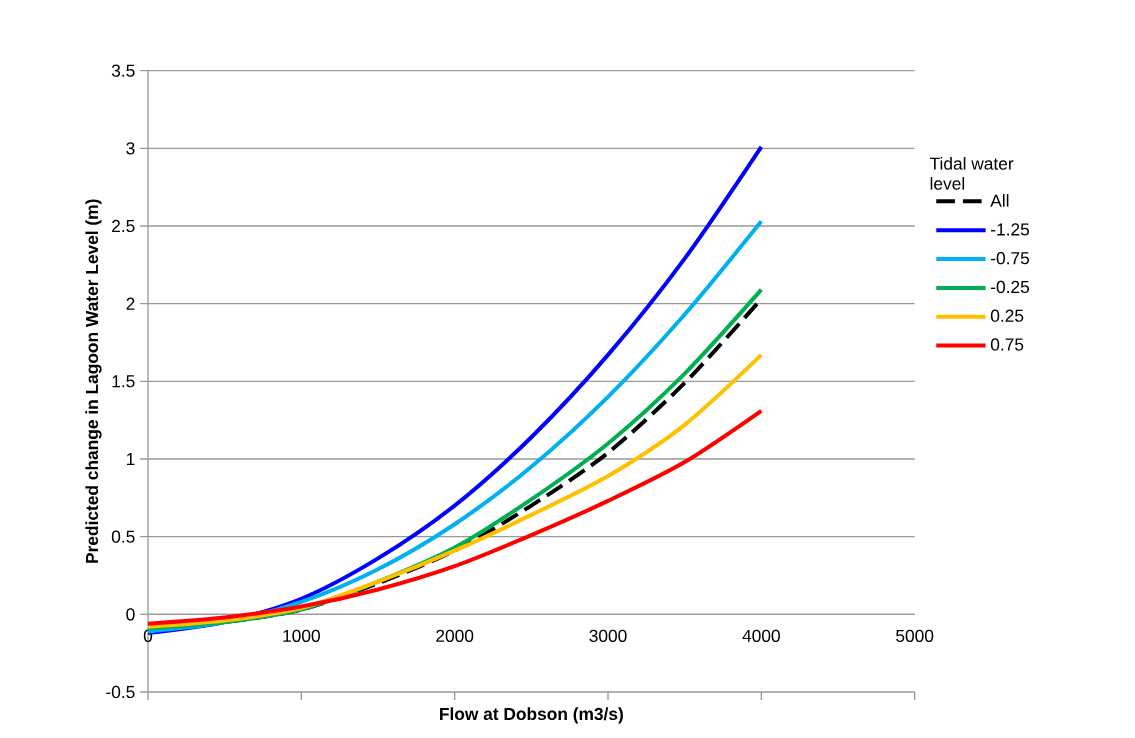 The height and width of the screenshot is (738, 1135). What do you see at coordinates (1007, 315) in the screenshot?
I see `legend-label: 0.25` at bounding box center [1007, 315].